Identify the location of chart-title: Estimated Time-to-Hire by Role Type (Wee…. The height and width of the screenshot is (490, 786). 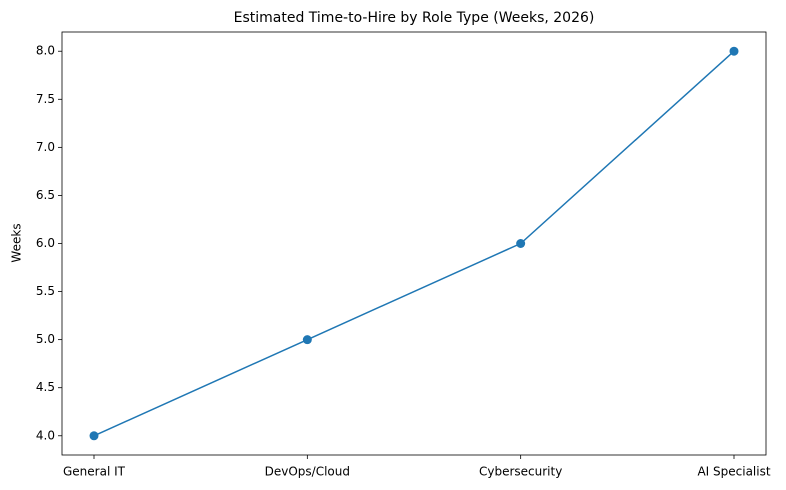
(414, 18).